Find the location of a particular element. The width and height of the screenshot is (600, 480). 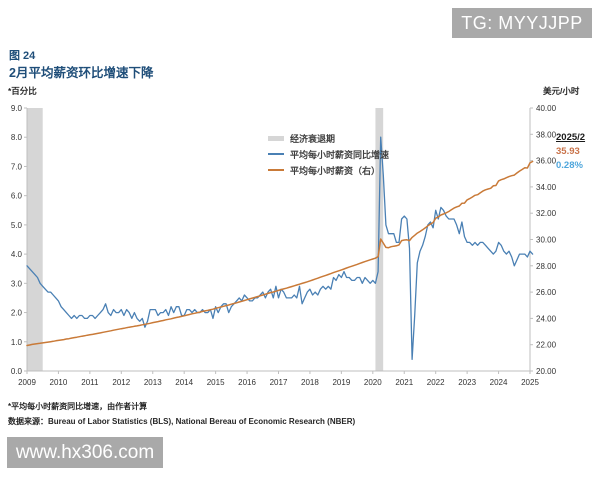

left-tick-label: 9.0 is located at coordinates (17, 108).